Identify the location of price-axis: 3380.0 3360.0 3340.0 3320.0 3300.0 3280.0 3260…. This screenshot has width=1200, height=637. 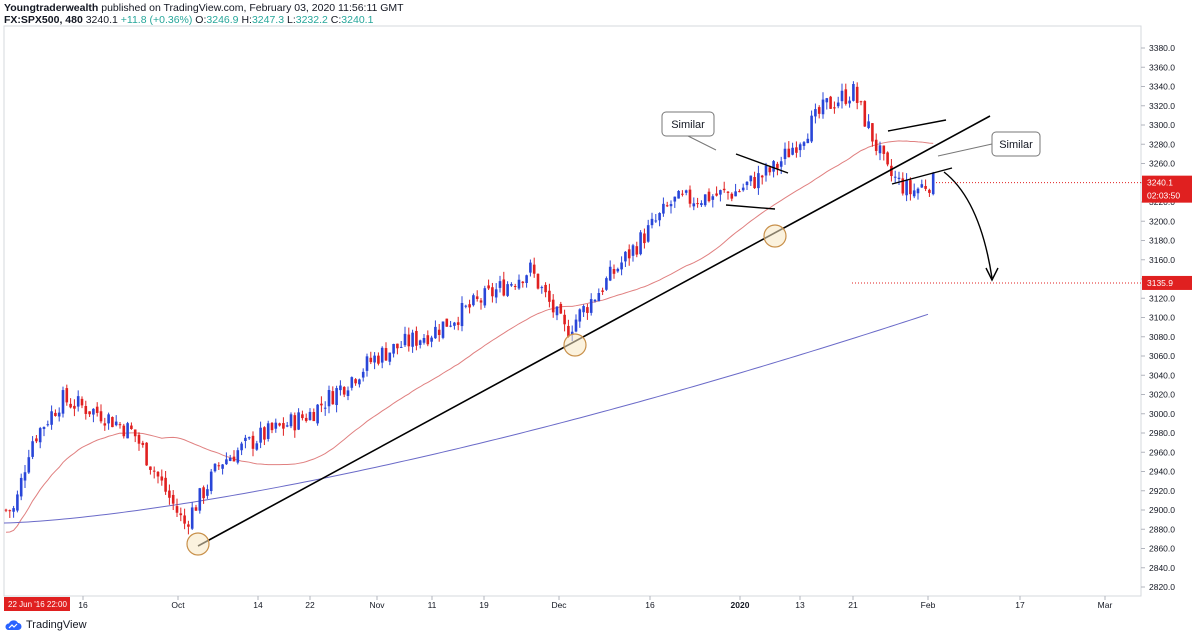
(1158, 317).